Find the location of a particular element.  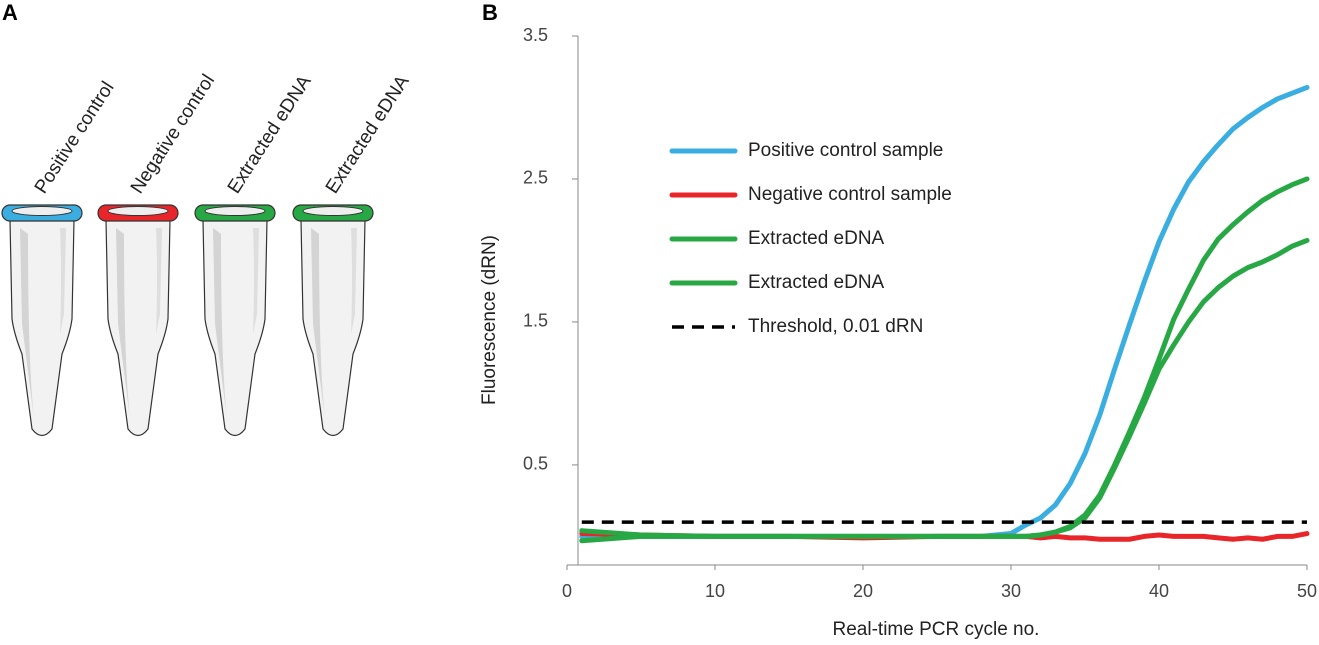

tube-label: Negative control is located at coordinates (173, 134).